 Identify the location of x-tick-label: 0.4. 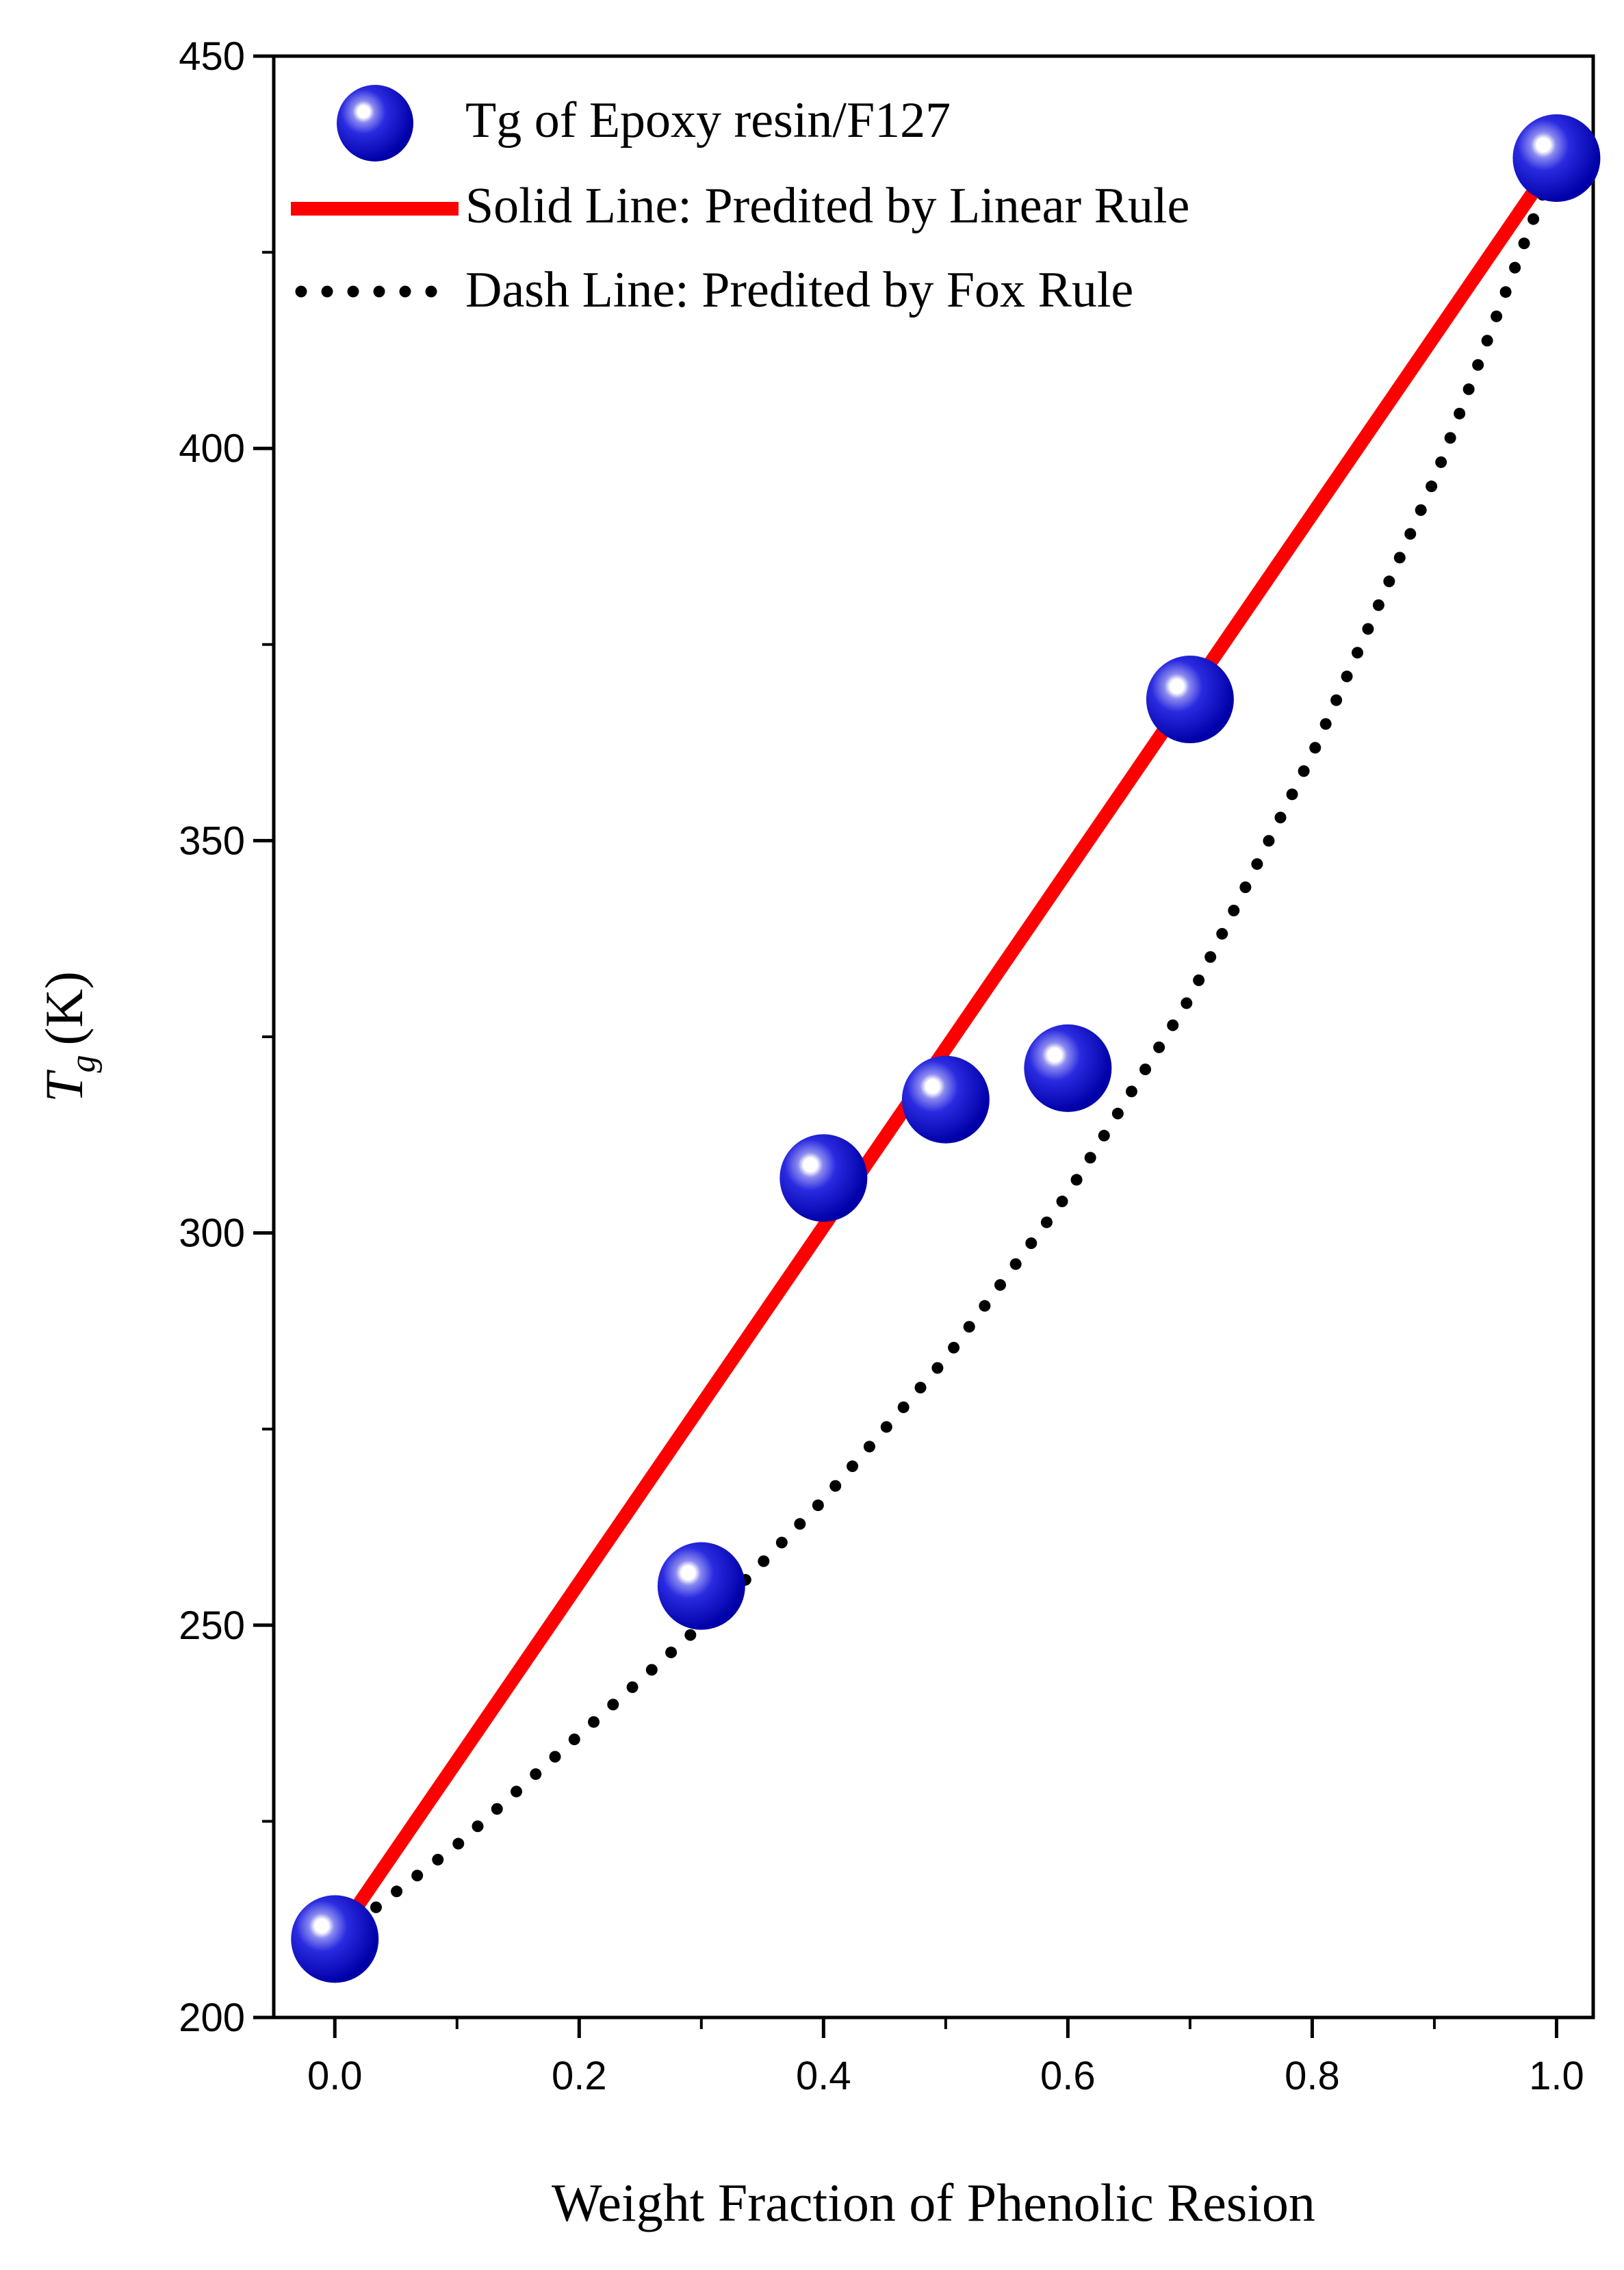
(823, 2076).